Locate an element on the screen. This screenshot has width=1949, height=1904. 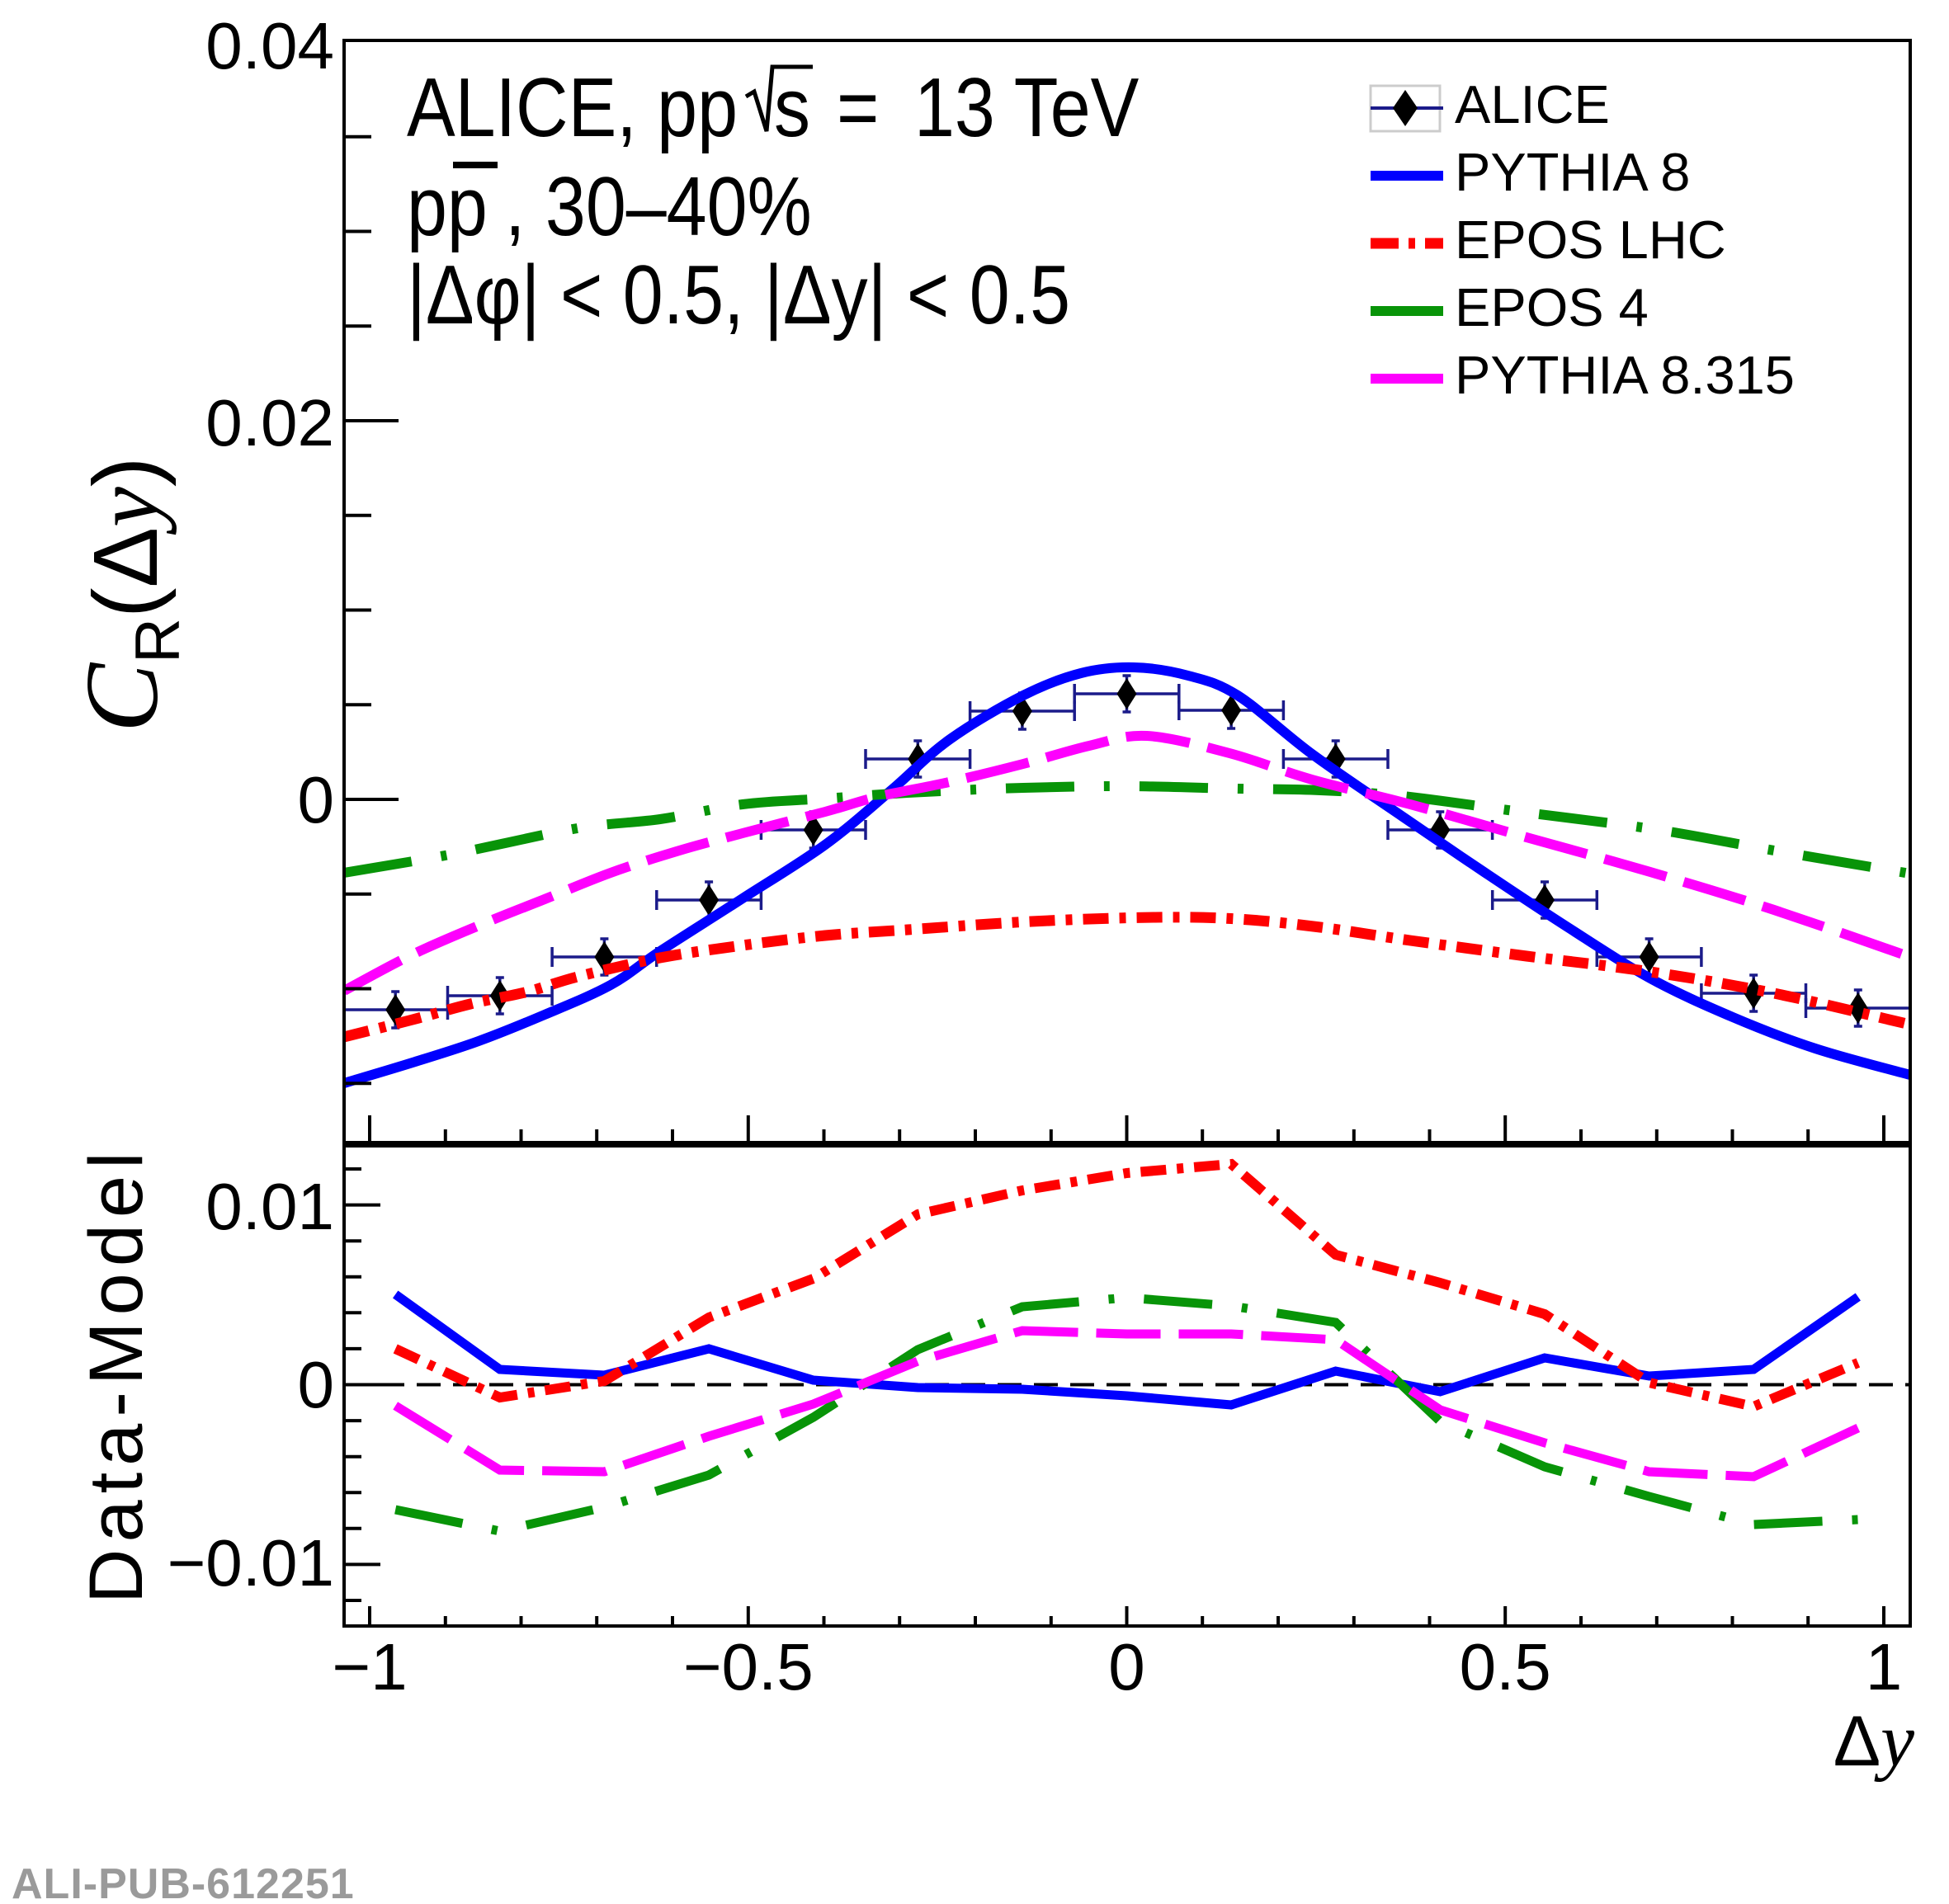
svg-text: EPOS LHC is located at coordinates (1590, 240).